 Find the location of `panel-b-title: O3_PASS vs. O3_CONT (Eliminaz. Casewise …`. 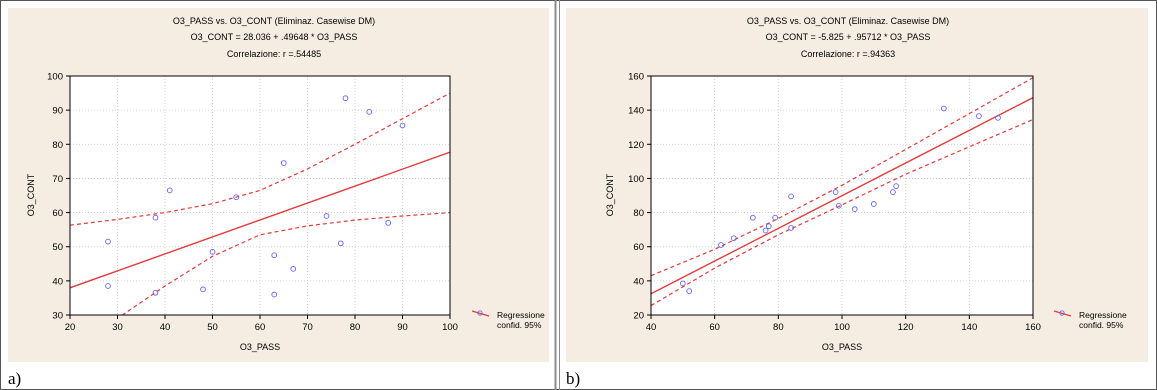

panel-b-title: O3_PASS vs. O3_CONT (Eliminaz. Casewise … is located at coordinates (848, 21).